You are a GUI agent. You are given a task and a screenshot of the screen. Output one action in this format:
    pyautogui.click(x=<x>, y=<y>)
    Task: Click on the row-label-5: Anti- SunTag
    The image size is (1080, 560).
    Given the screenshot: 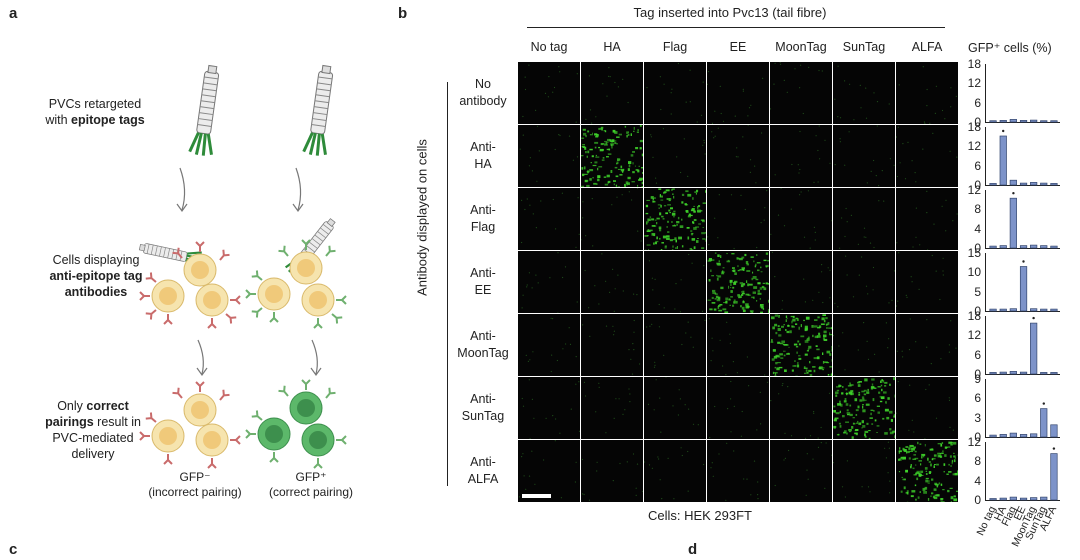 What is the action you would take?
    pyautogui.click(x=483, y=408)
    